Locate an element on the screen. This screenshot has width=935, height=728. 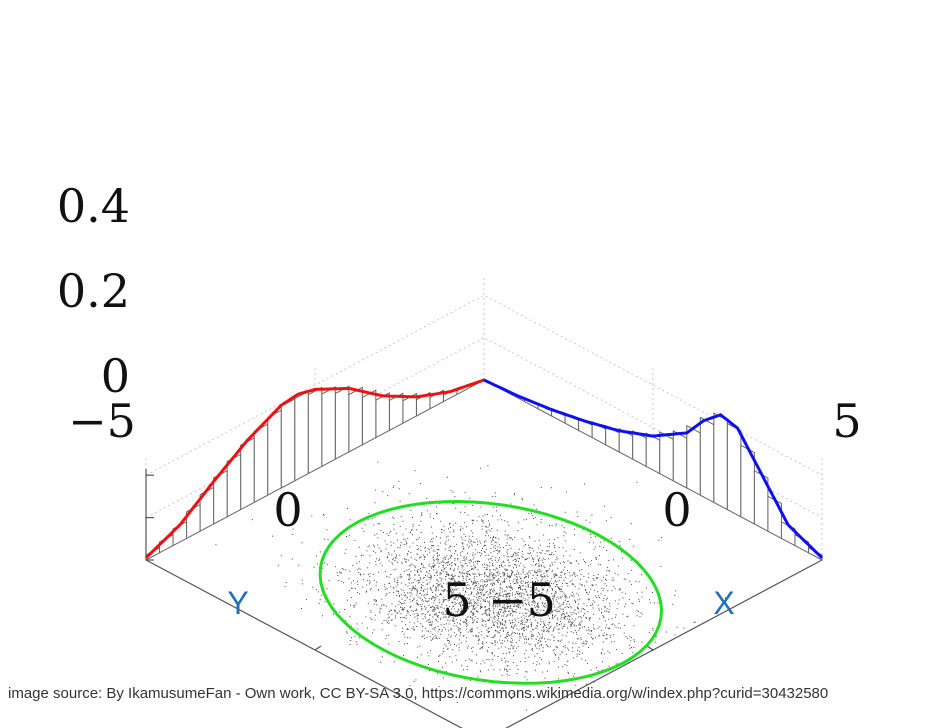
y-marginal-histogram is located at coordinates (315, 469).